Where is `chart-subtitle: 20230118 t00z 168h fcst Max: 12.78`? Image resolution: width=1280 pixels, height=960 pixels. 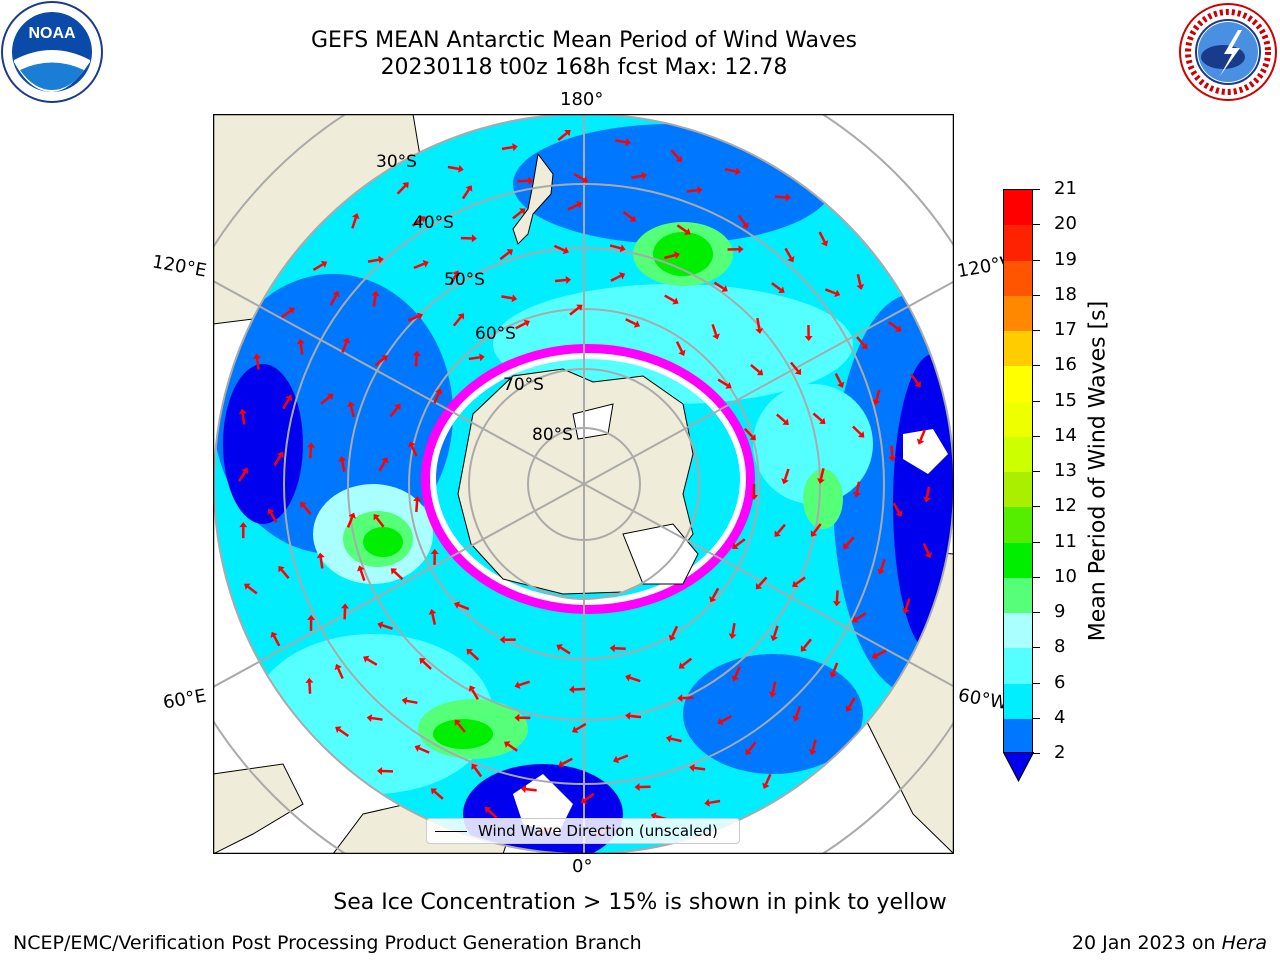
chart-subtitle: 20230118 t00z 168h fcst Max: 12.78 is located at coordinates (584, 67).